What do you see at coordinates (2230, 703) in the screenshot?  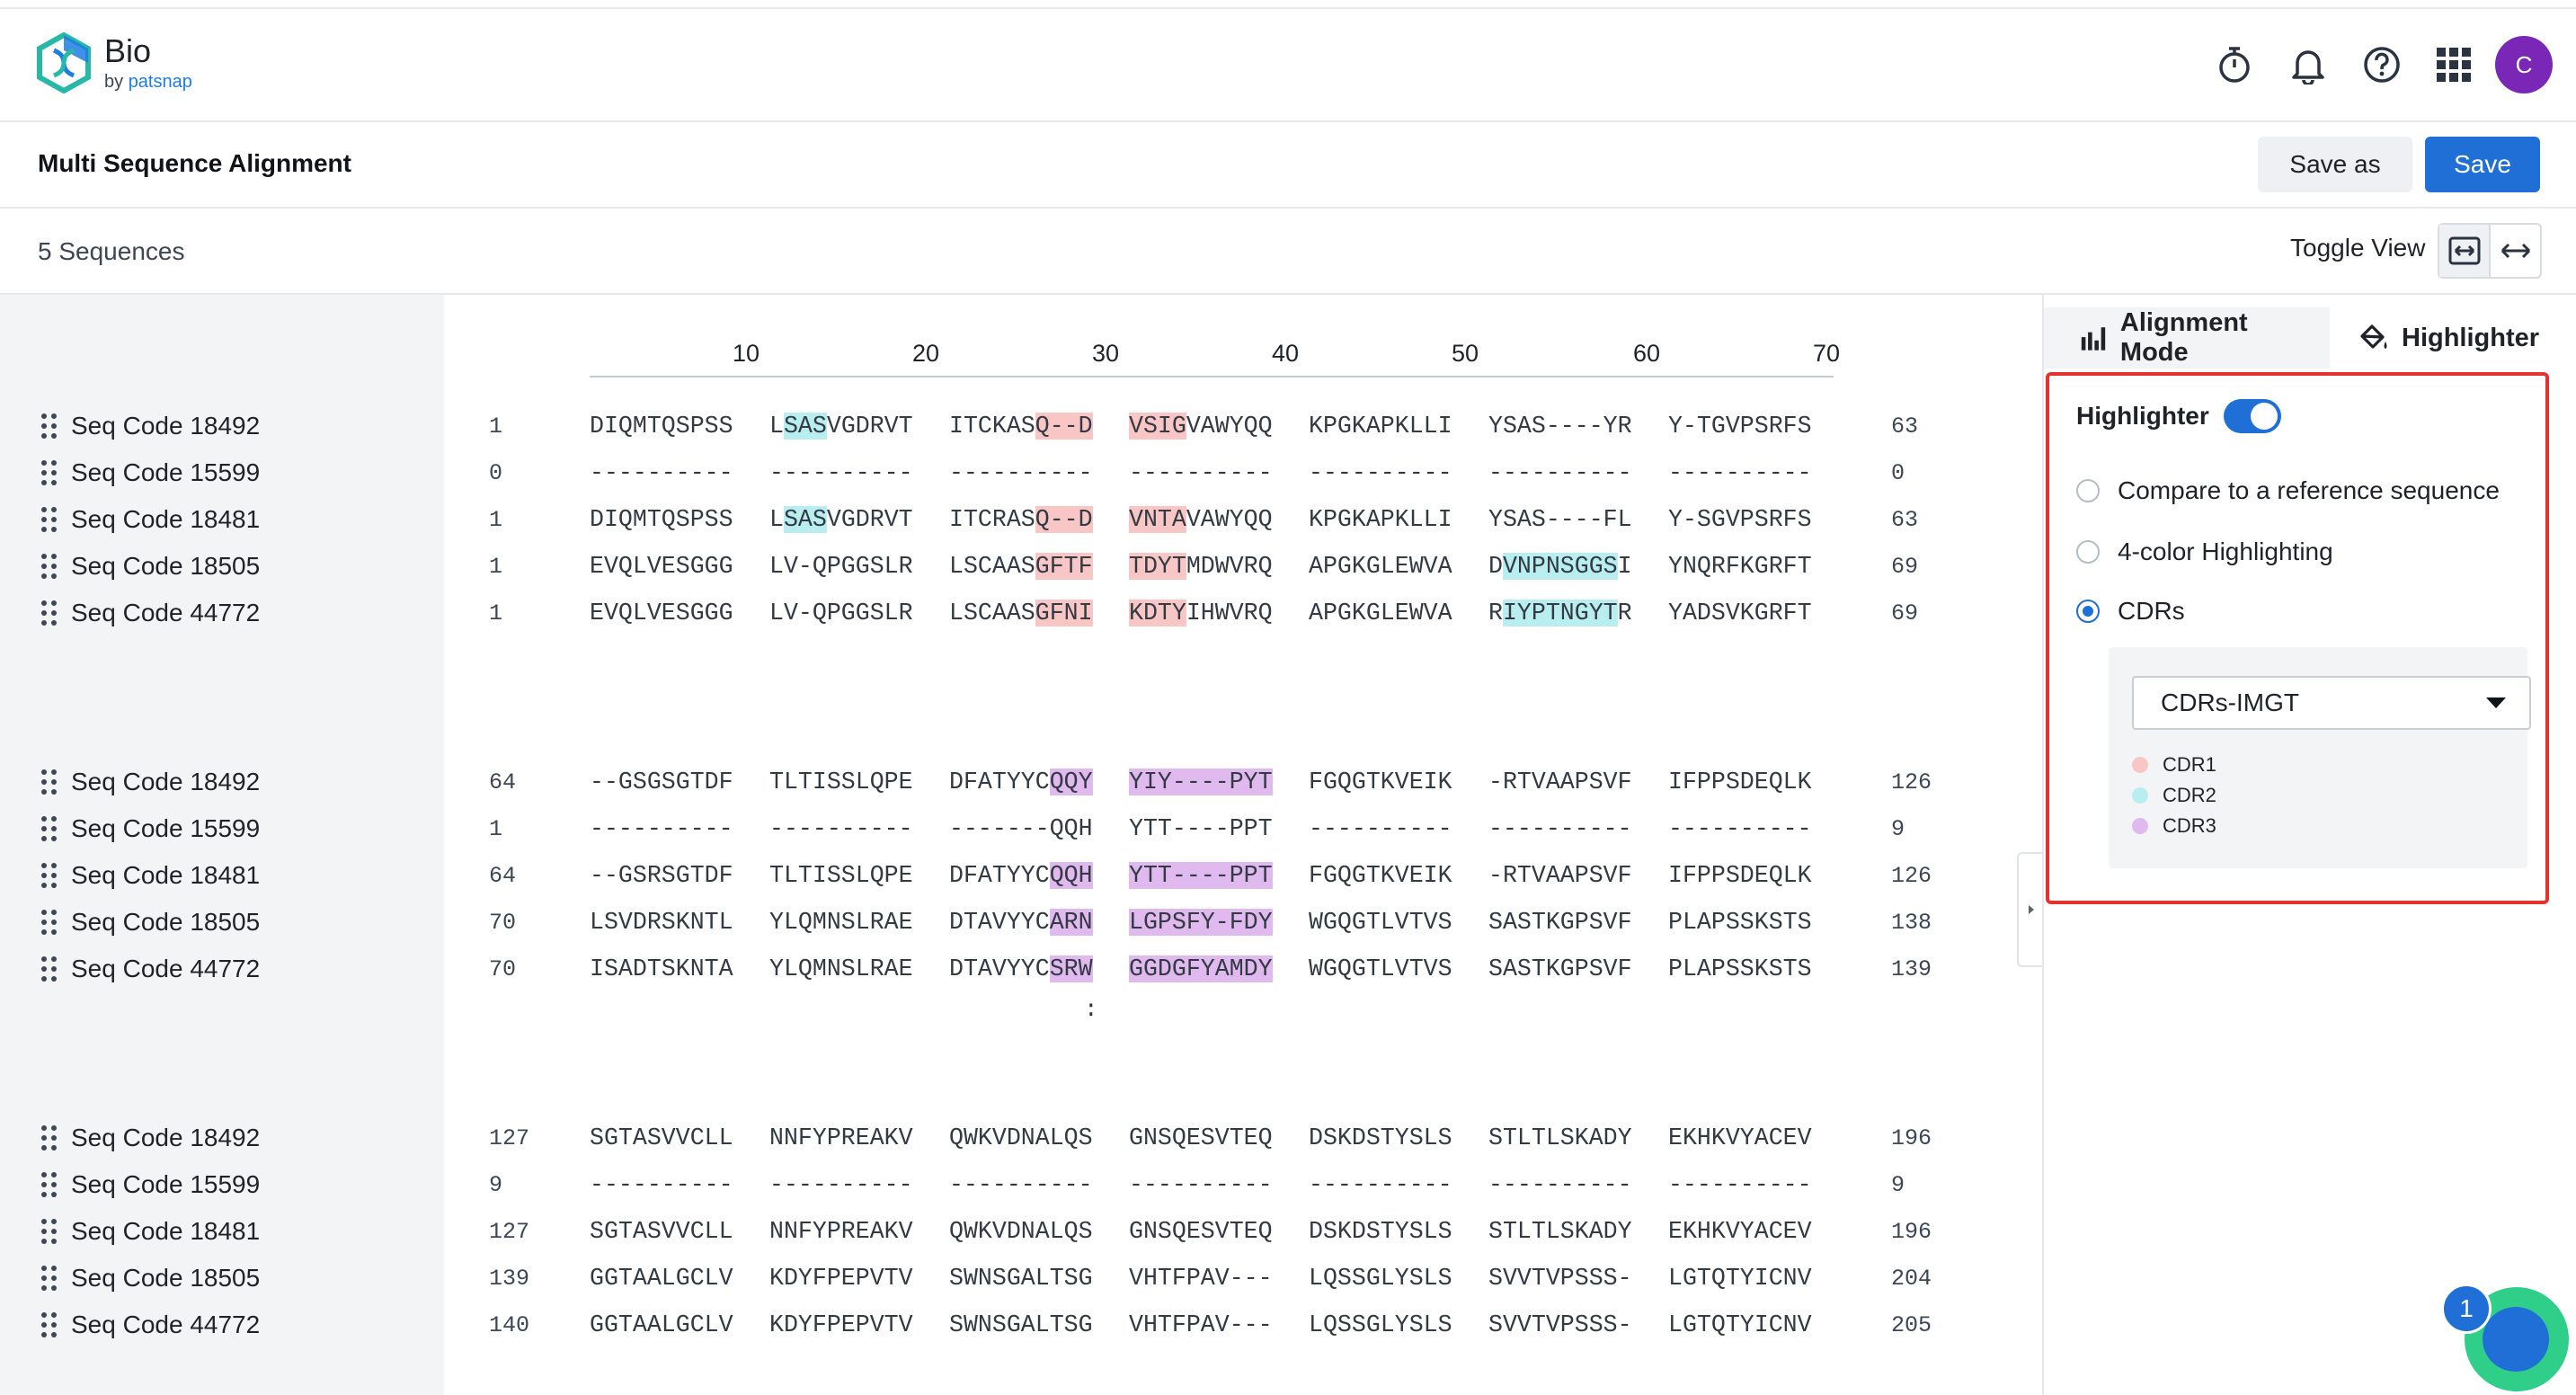 I see `cdr-scheme-value: CDRs-IMGT` at bounding box center [2230, 703].